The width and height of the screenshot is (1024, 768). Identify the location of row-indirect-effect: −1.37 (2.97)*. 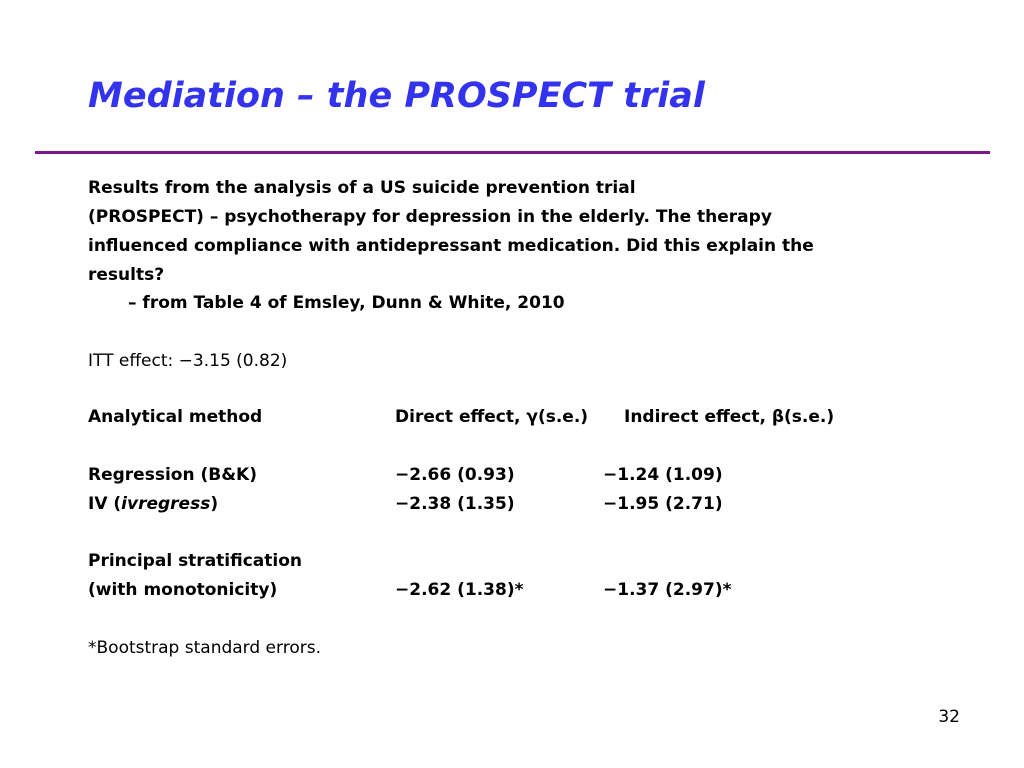
(667, 590).